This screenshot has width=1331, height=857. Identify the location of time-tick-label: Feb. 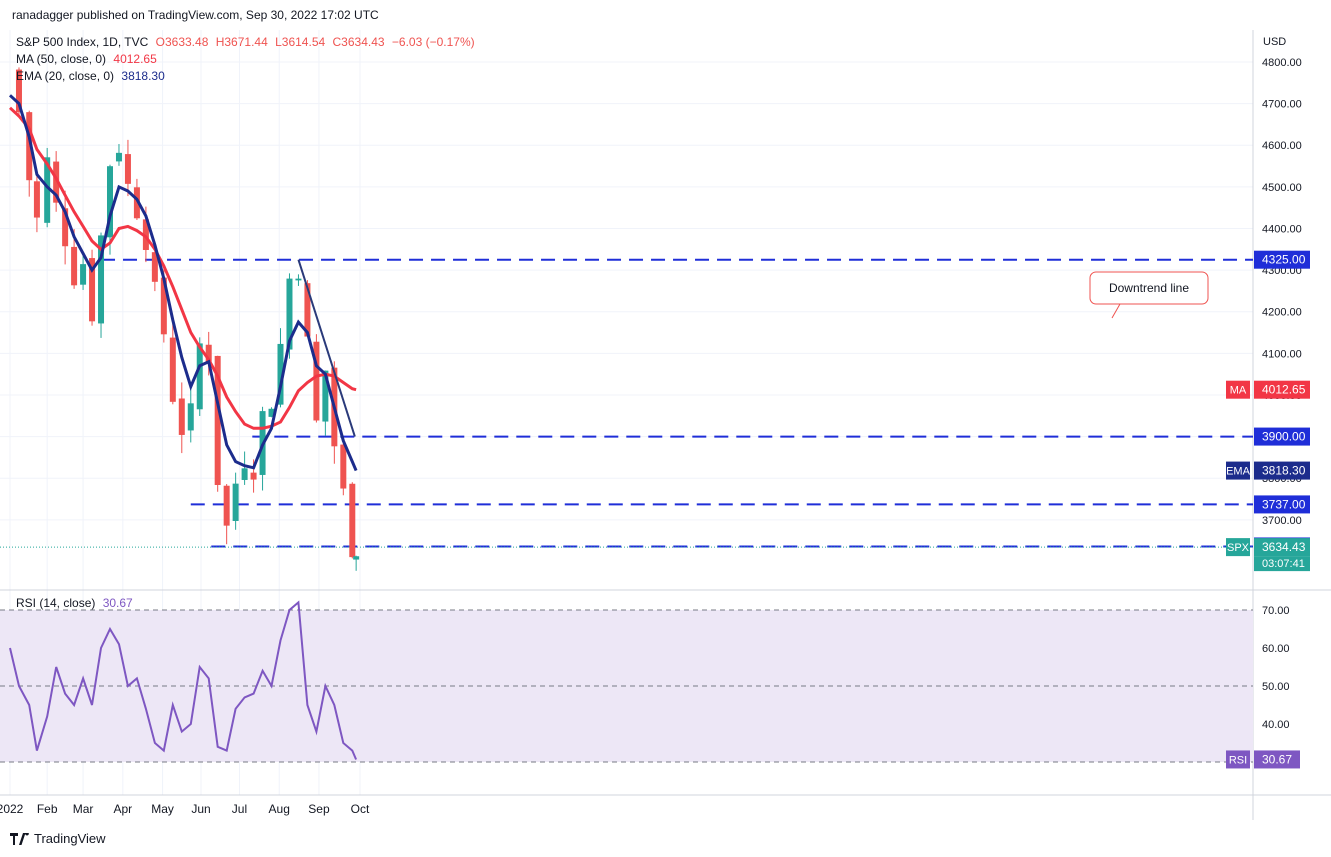
(47, 809).